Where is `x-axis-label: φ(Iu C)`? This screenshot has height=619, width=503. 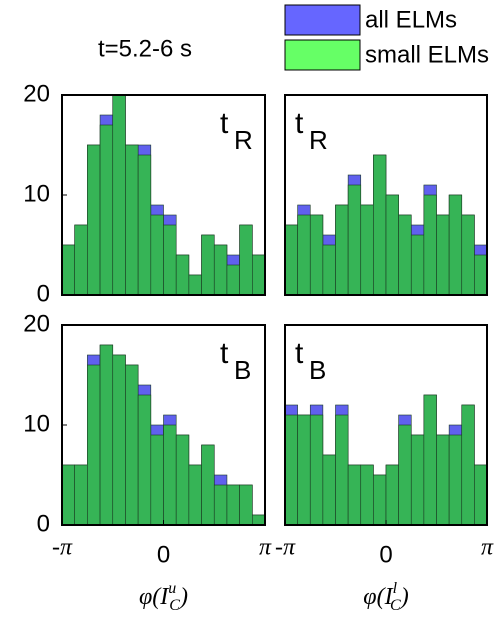 x-axis-label: φ(Iu C) is located at coordinates (163, 597).